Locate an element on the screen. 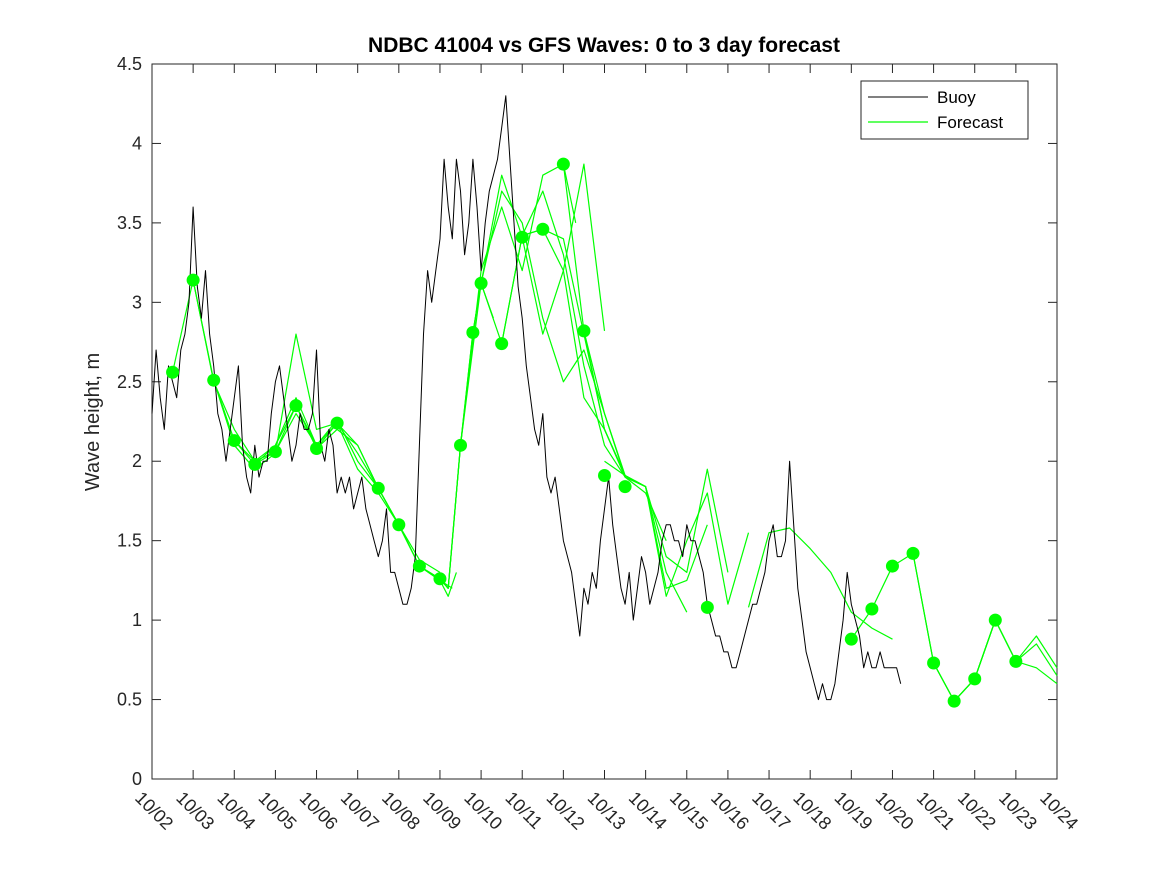 This screenshot has height=875, width=1167. y-tick-label: 1 is located at coordinates (137, 620).